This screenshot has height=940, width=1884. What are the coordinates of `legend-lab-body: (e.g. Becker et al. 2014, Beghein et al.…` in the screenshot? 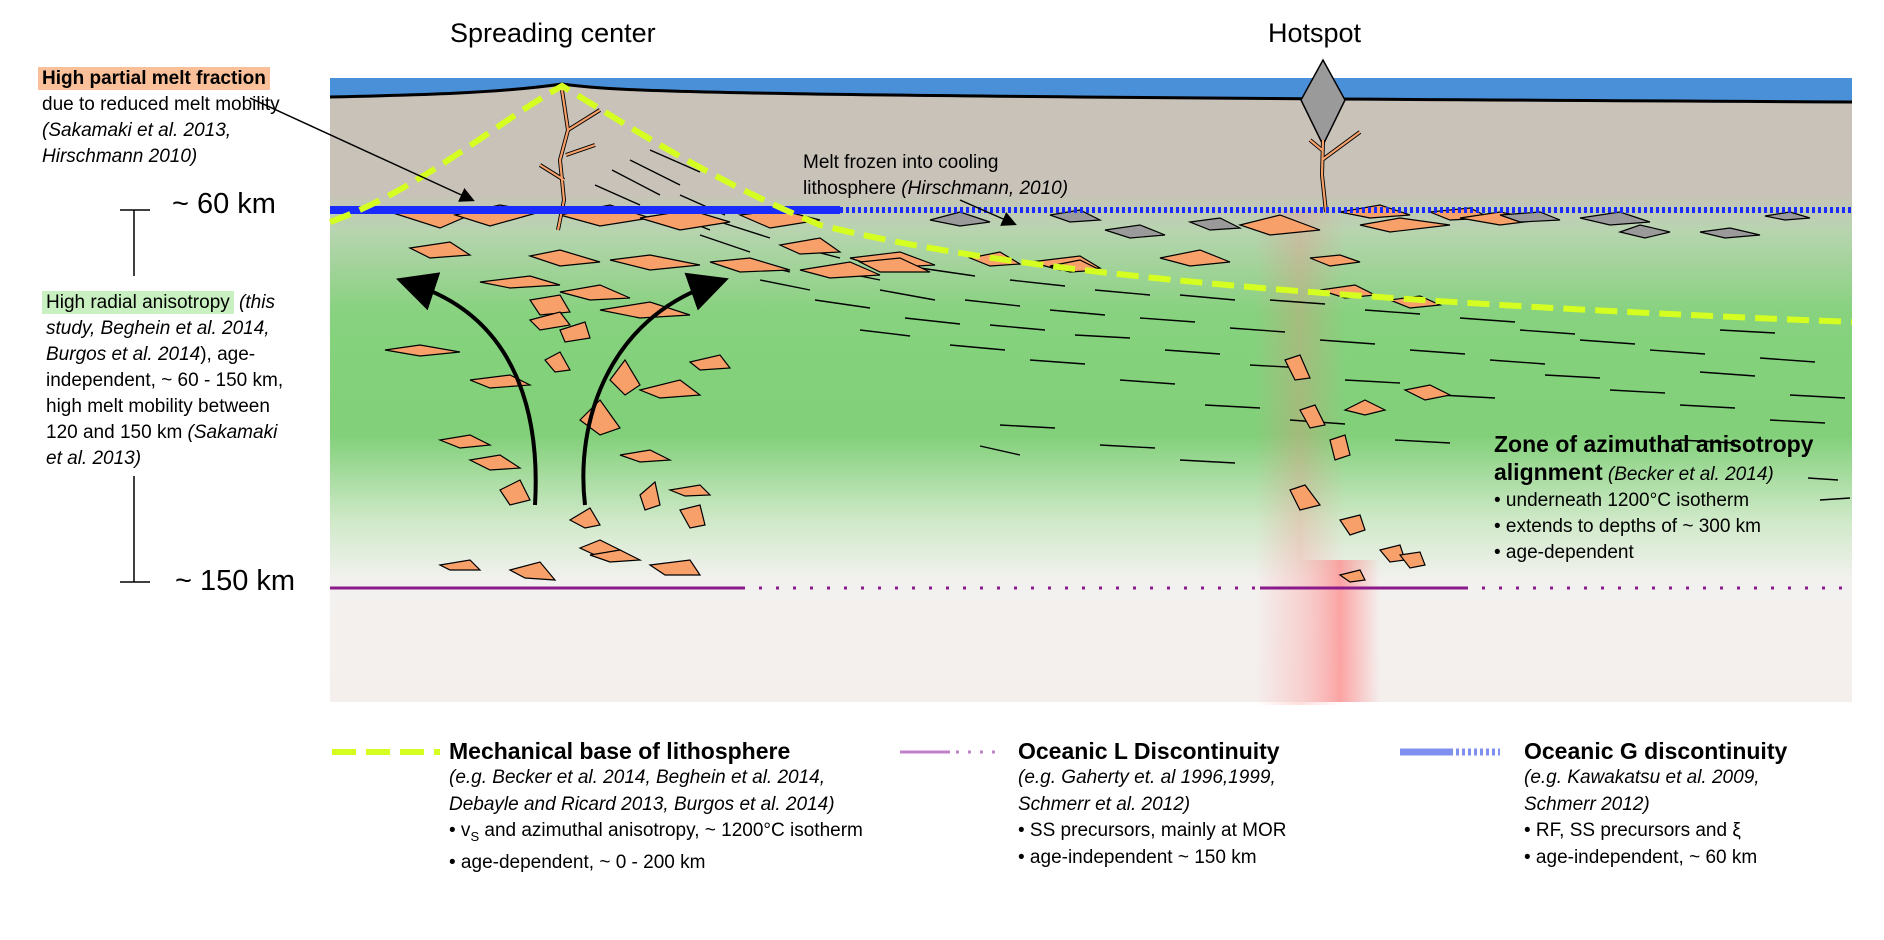 It's located at (656, 821).